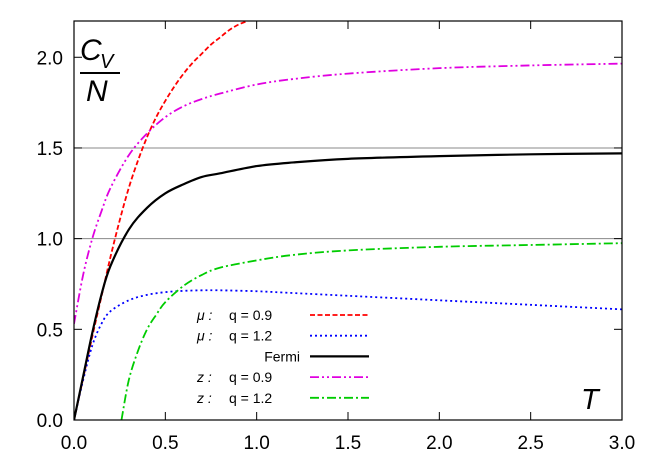 This screenshot has height=465, width=664. What do you see at coordinates (91, 50) in the screenshot?
I see `ylabel-numerator: C` at bounding box center [91, 50].